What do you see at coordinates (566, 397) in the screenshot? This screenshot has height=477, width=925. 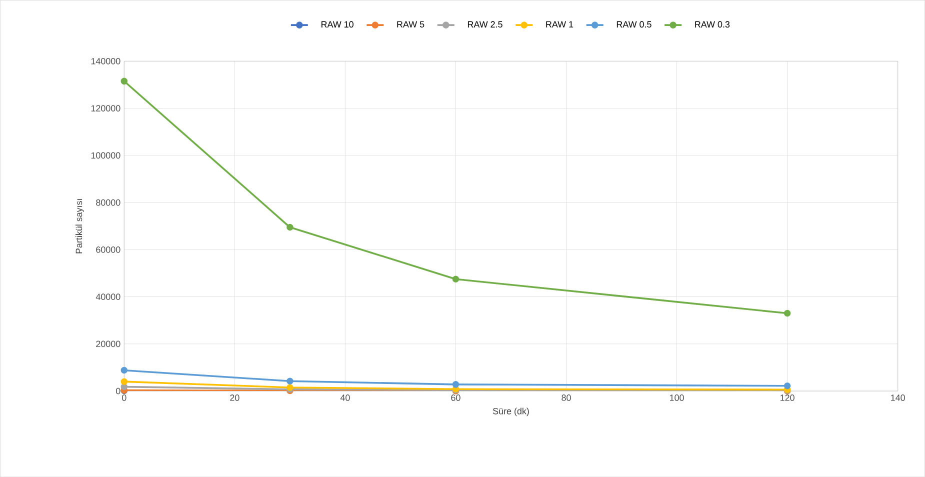 I see `x-tick-label: 80` at bounding box center [566, 397].